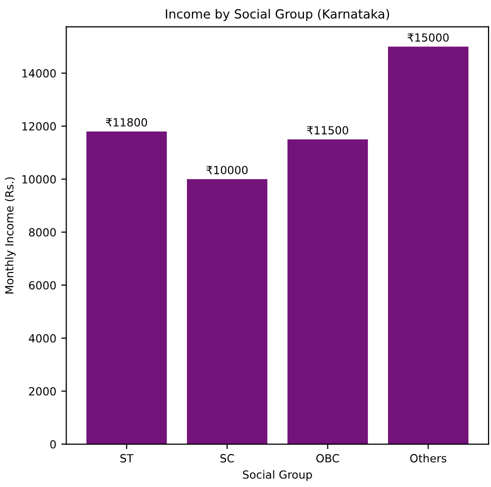 The height and width of the screenshot is (487, 491). Describe the element at coordinates (39, 126) in the screenshot. I see `y-tick-label: 12000` at that location.